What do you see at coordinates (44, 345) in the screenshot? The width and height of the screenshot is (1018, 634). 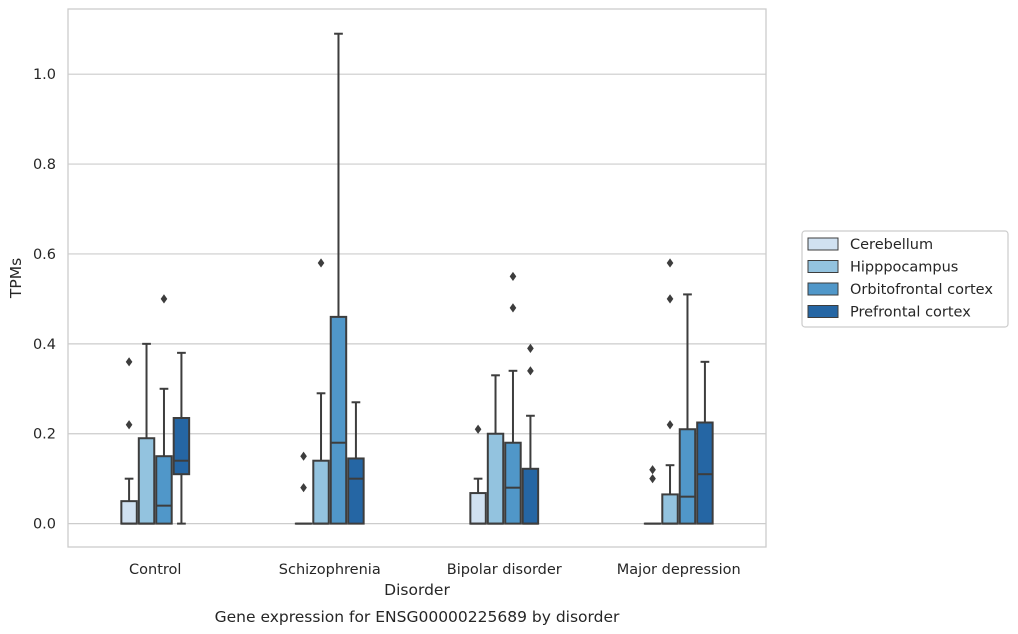 I see `y-tick-label: 0.4` at bounding box center [44, 345].